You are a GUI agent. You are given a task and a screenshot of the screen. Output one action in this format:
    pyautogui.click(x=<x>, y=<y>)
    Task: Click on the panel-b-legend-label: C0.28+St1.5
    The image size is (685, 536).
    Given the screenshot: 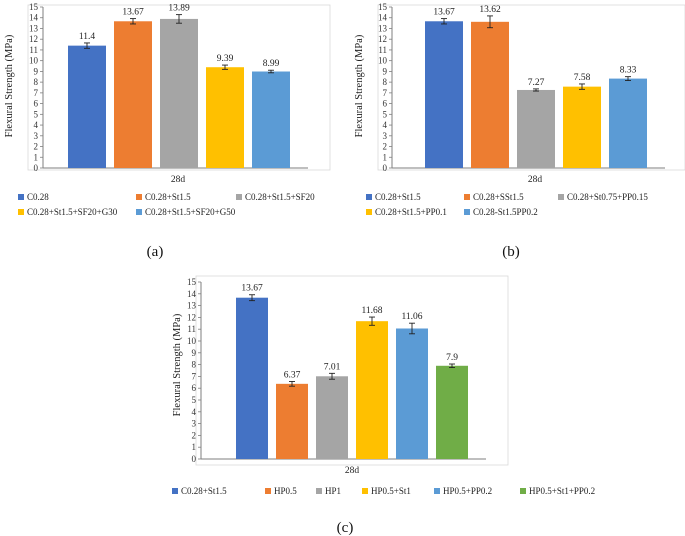 What is the action you would take?
    pyautogui.click(x=398, y=197)
    